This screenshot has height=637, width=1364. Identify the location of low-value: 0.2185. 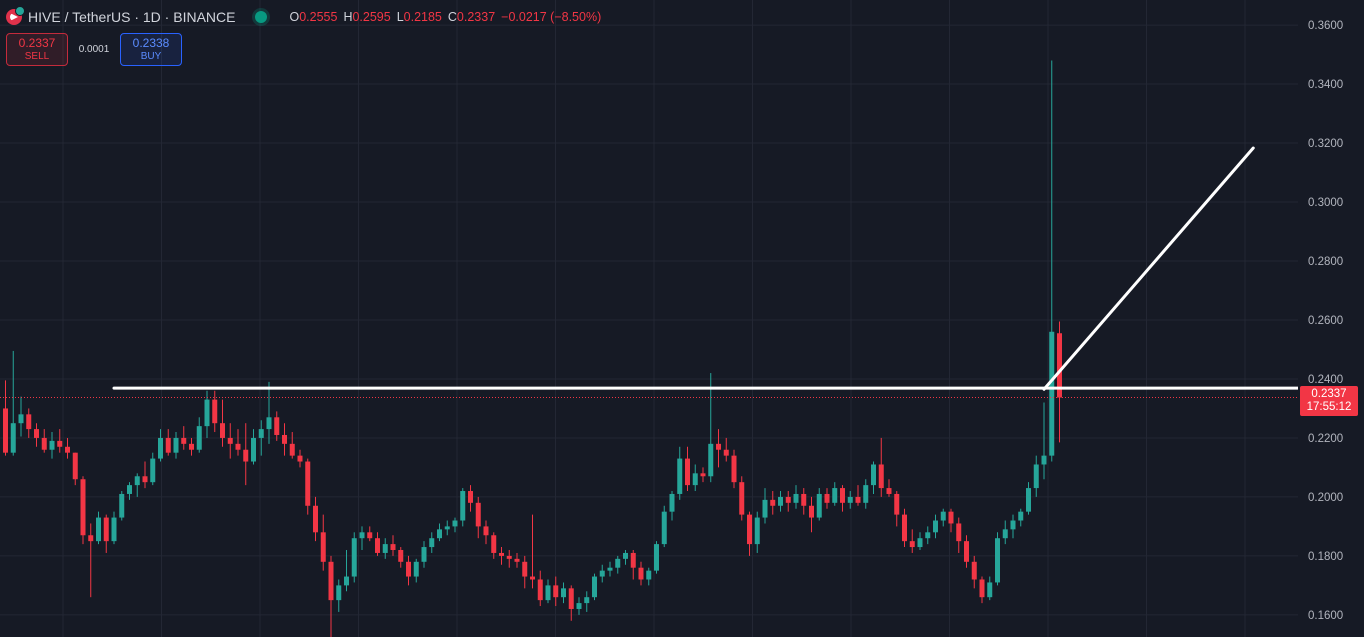
(422, 17).